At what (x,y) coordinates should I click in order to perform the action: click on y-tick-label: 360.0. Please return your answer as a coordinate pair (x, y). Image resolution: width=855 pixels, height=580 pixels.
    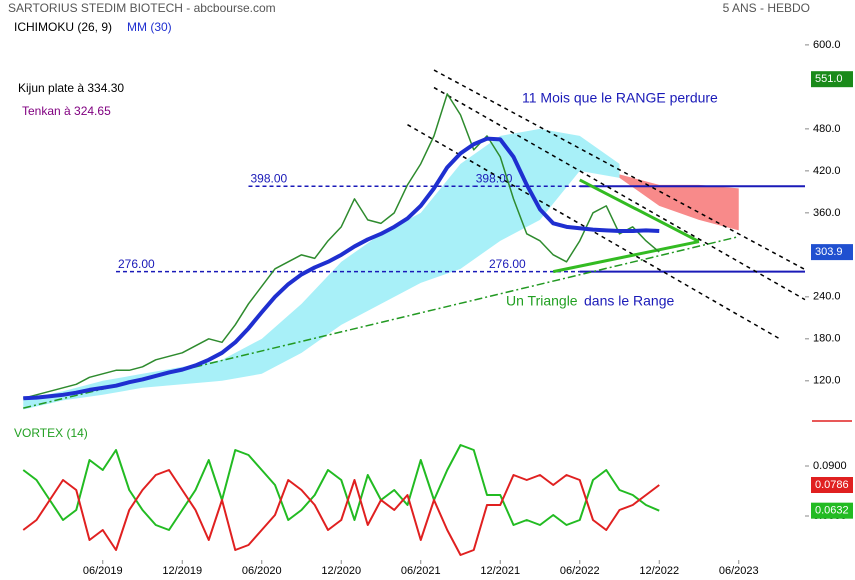
    Looking at the image, I should click on (827, 213).